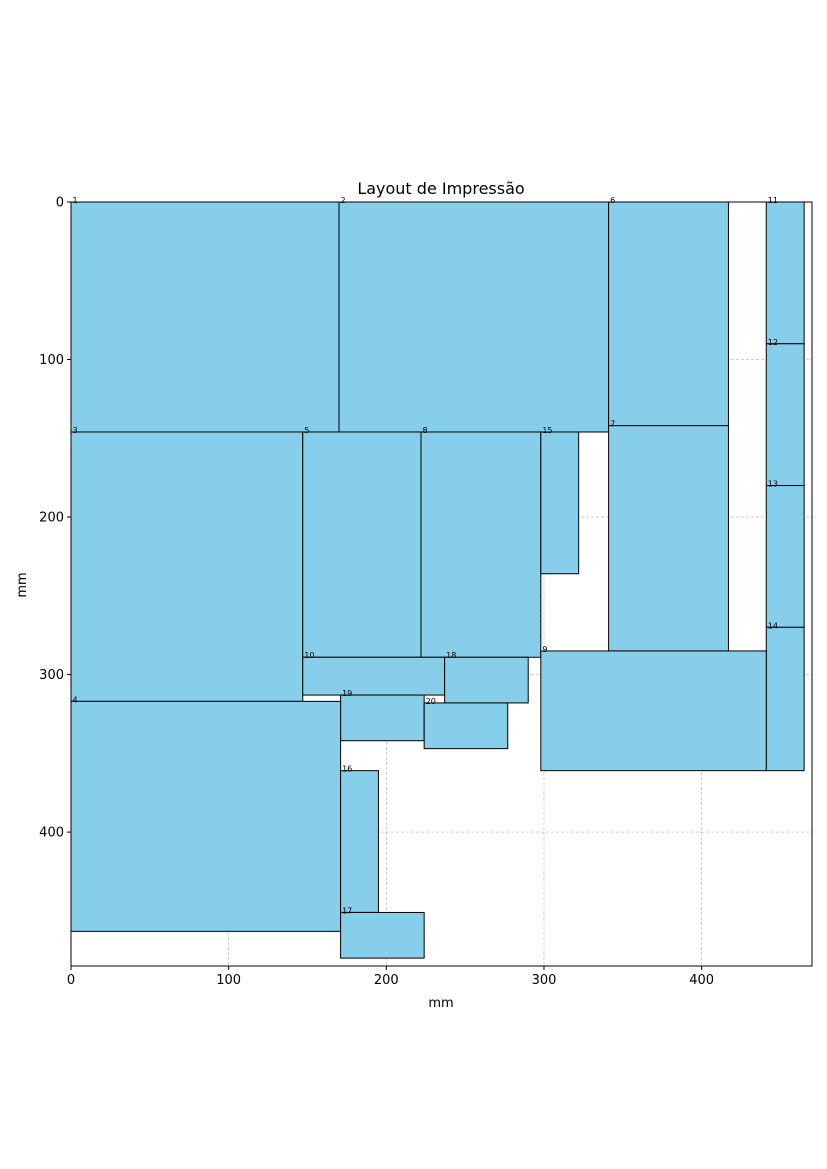 This screenshot has width=827, height=1169. What do you see at coordinates (22, 584) in the screenshot?
I see `y-axis-label: mm` at bounding box center [22, 584].